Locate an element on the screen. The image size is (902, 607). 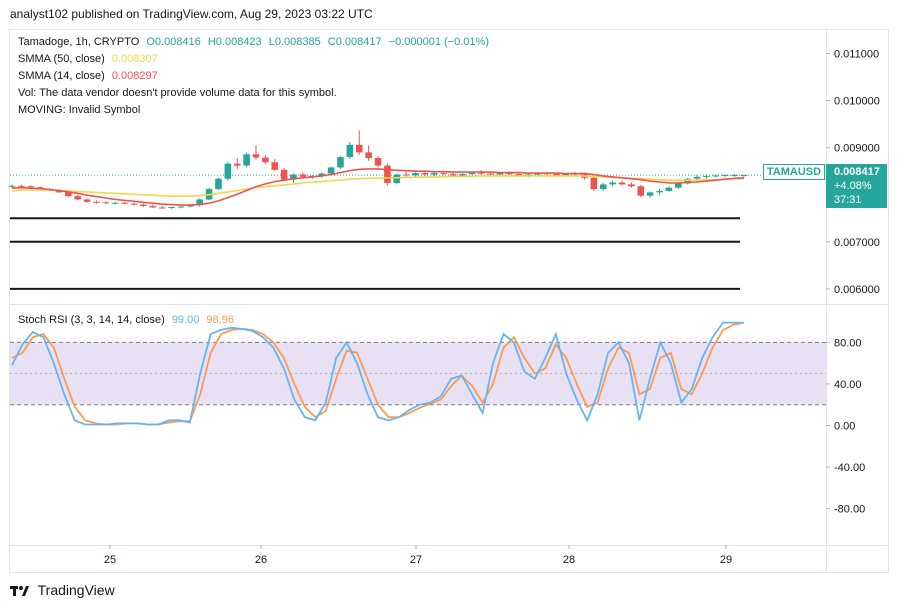
close-value: C0.008417 is located at coordinates (354, 42).